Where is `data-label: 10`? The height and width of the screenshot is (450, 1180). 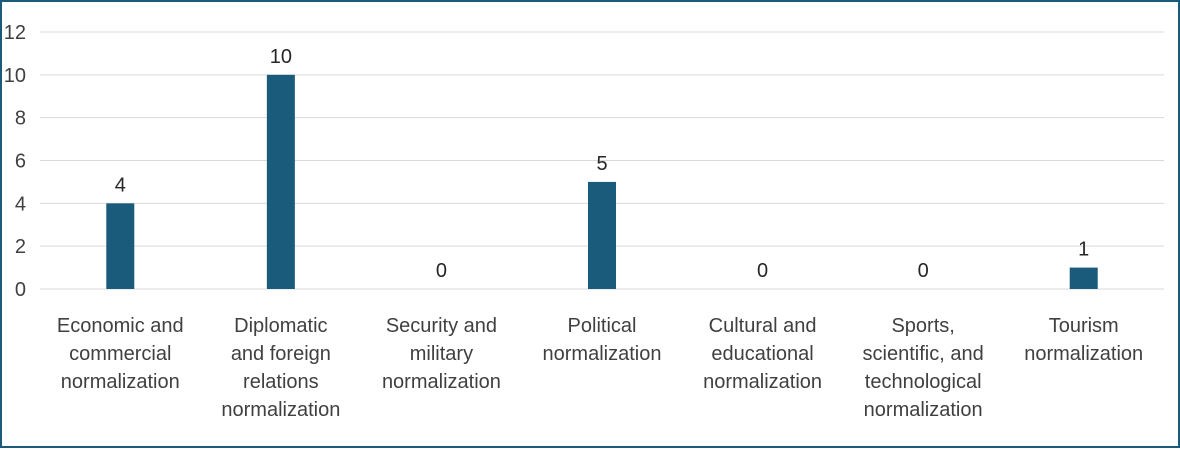
data-label: 10 is located at coordinates (281, 57).